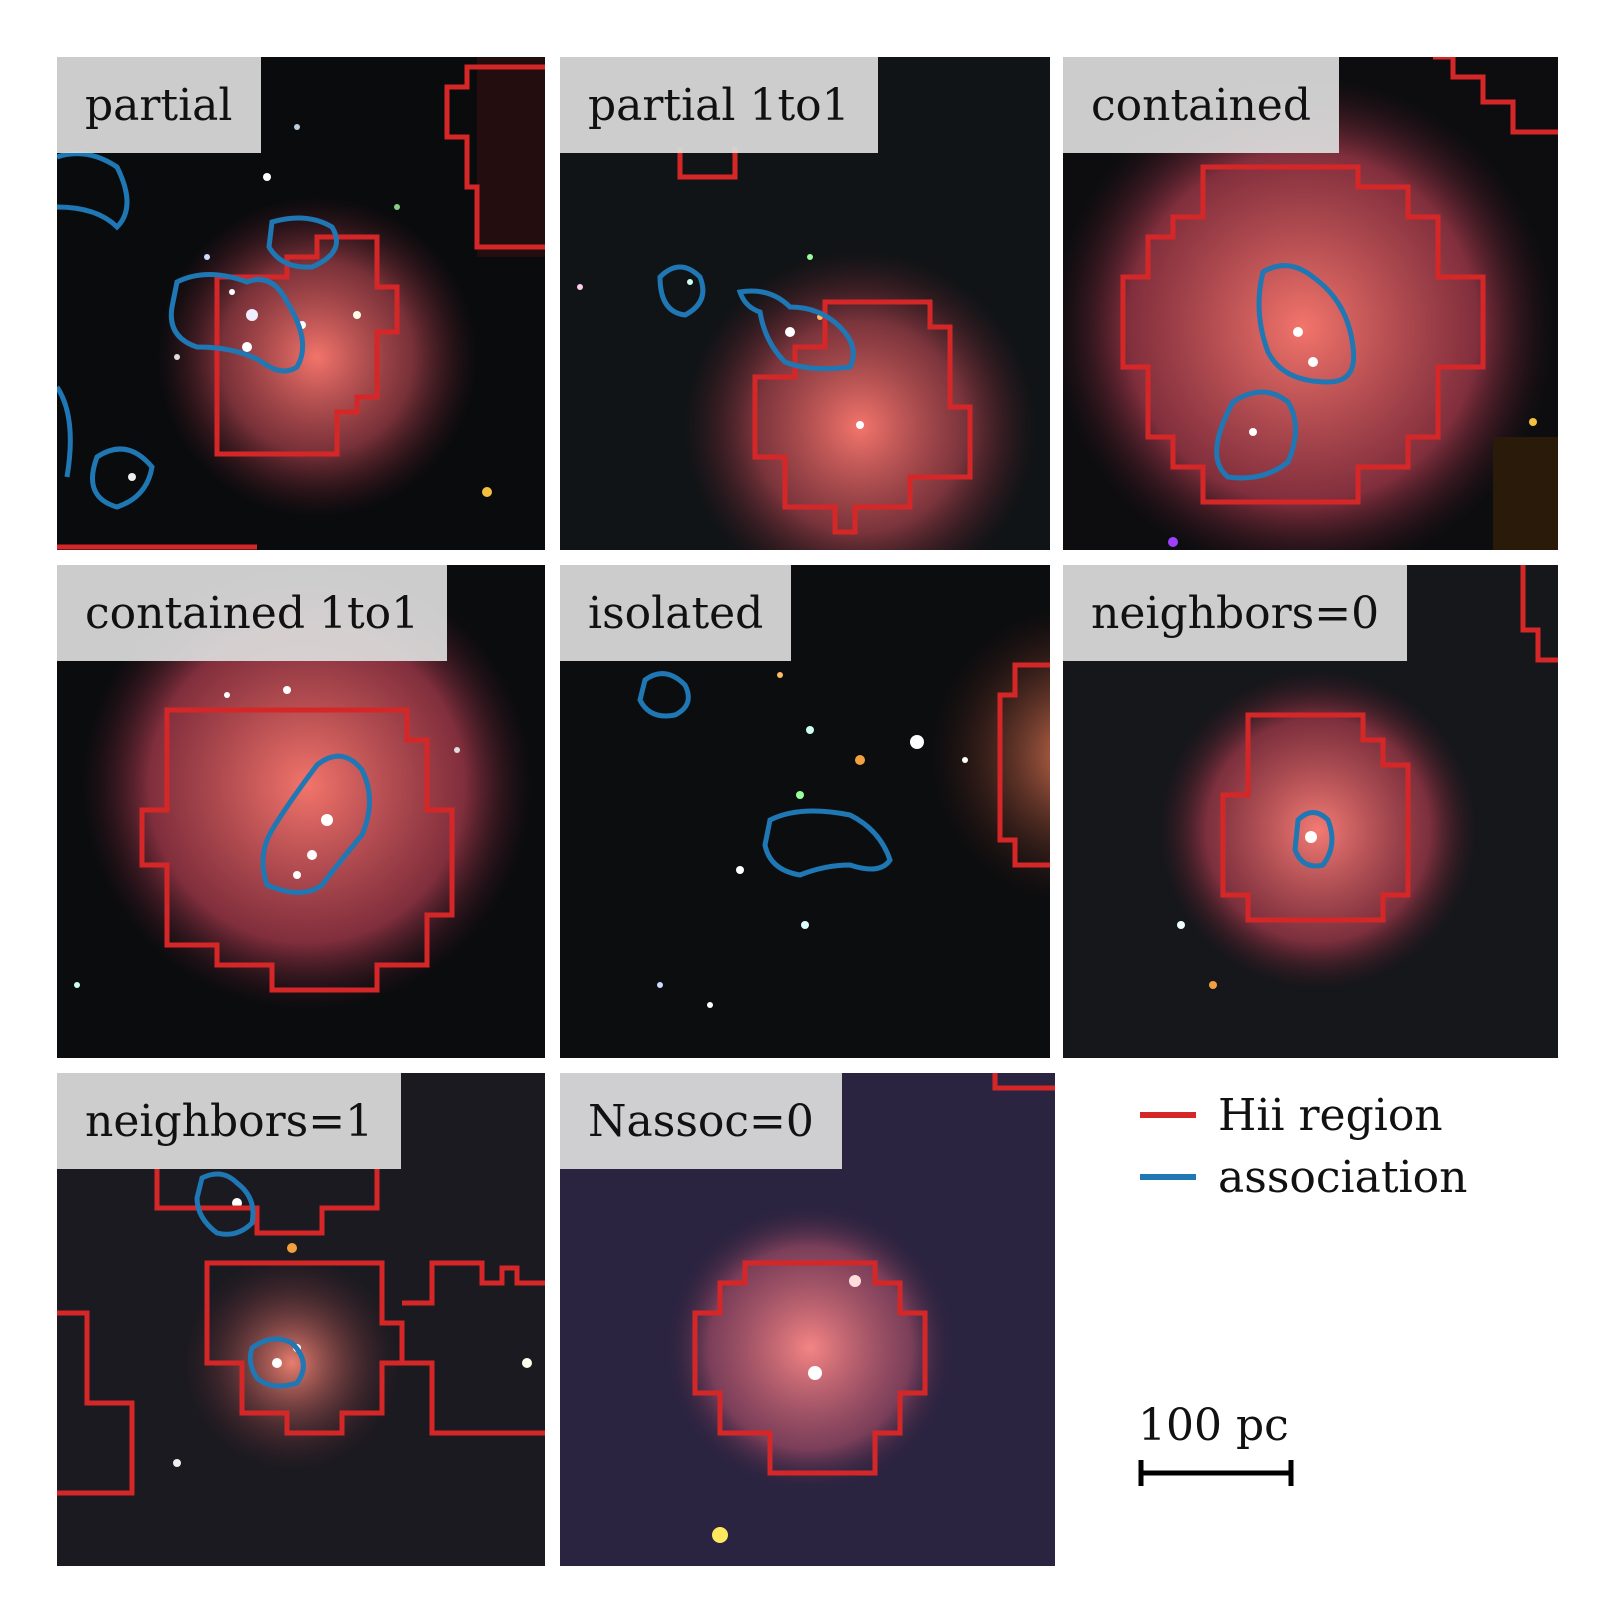 The image size is (1620, 1605). I want to click on panel-label: neighbors=1, so click(229, 1121).